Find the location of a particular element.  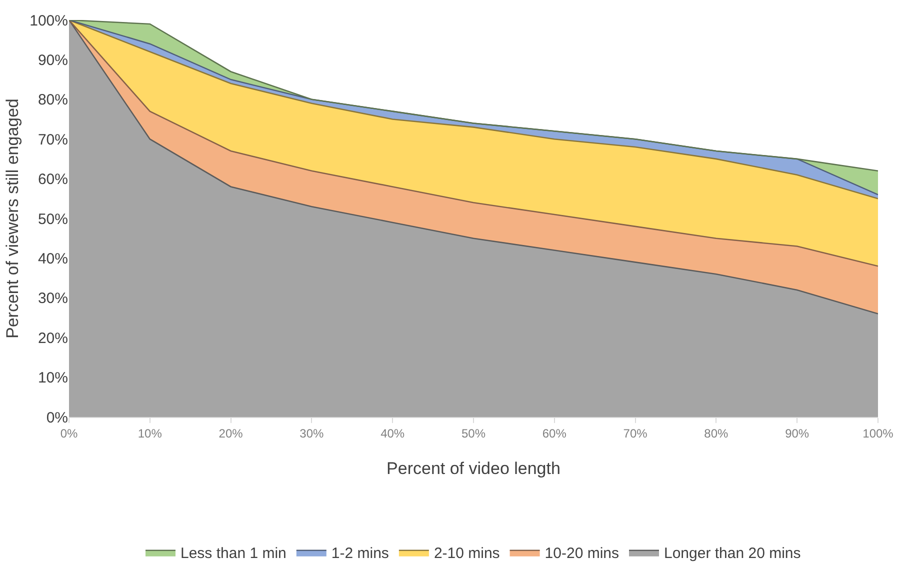

x-tick-label: 60% is located at coordinates (554, 433).